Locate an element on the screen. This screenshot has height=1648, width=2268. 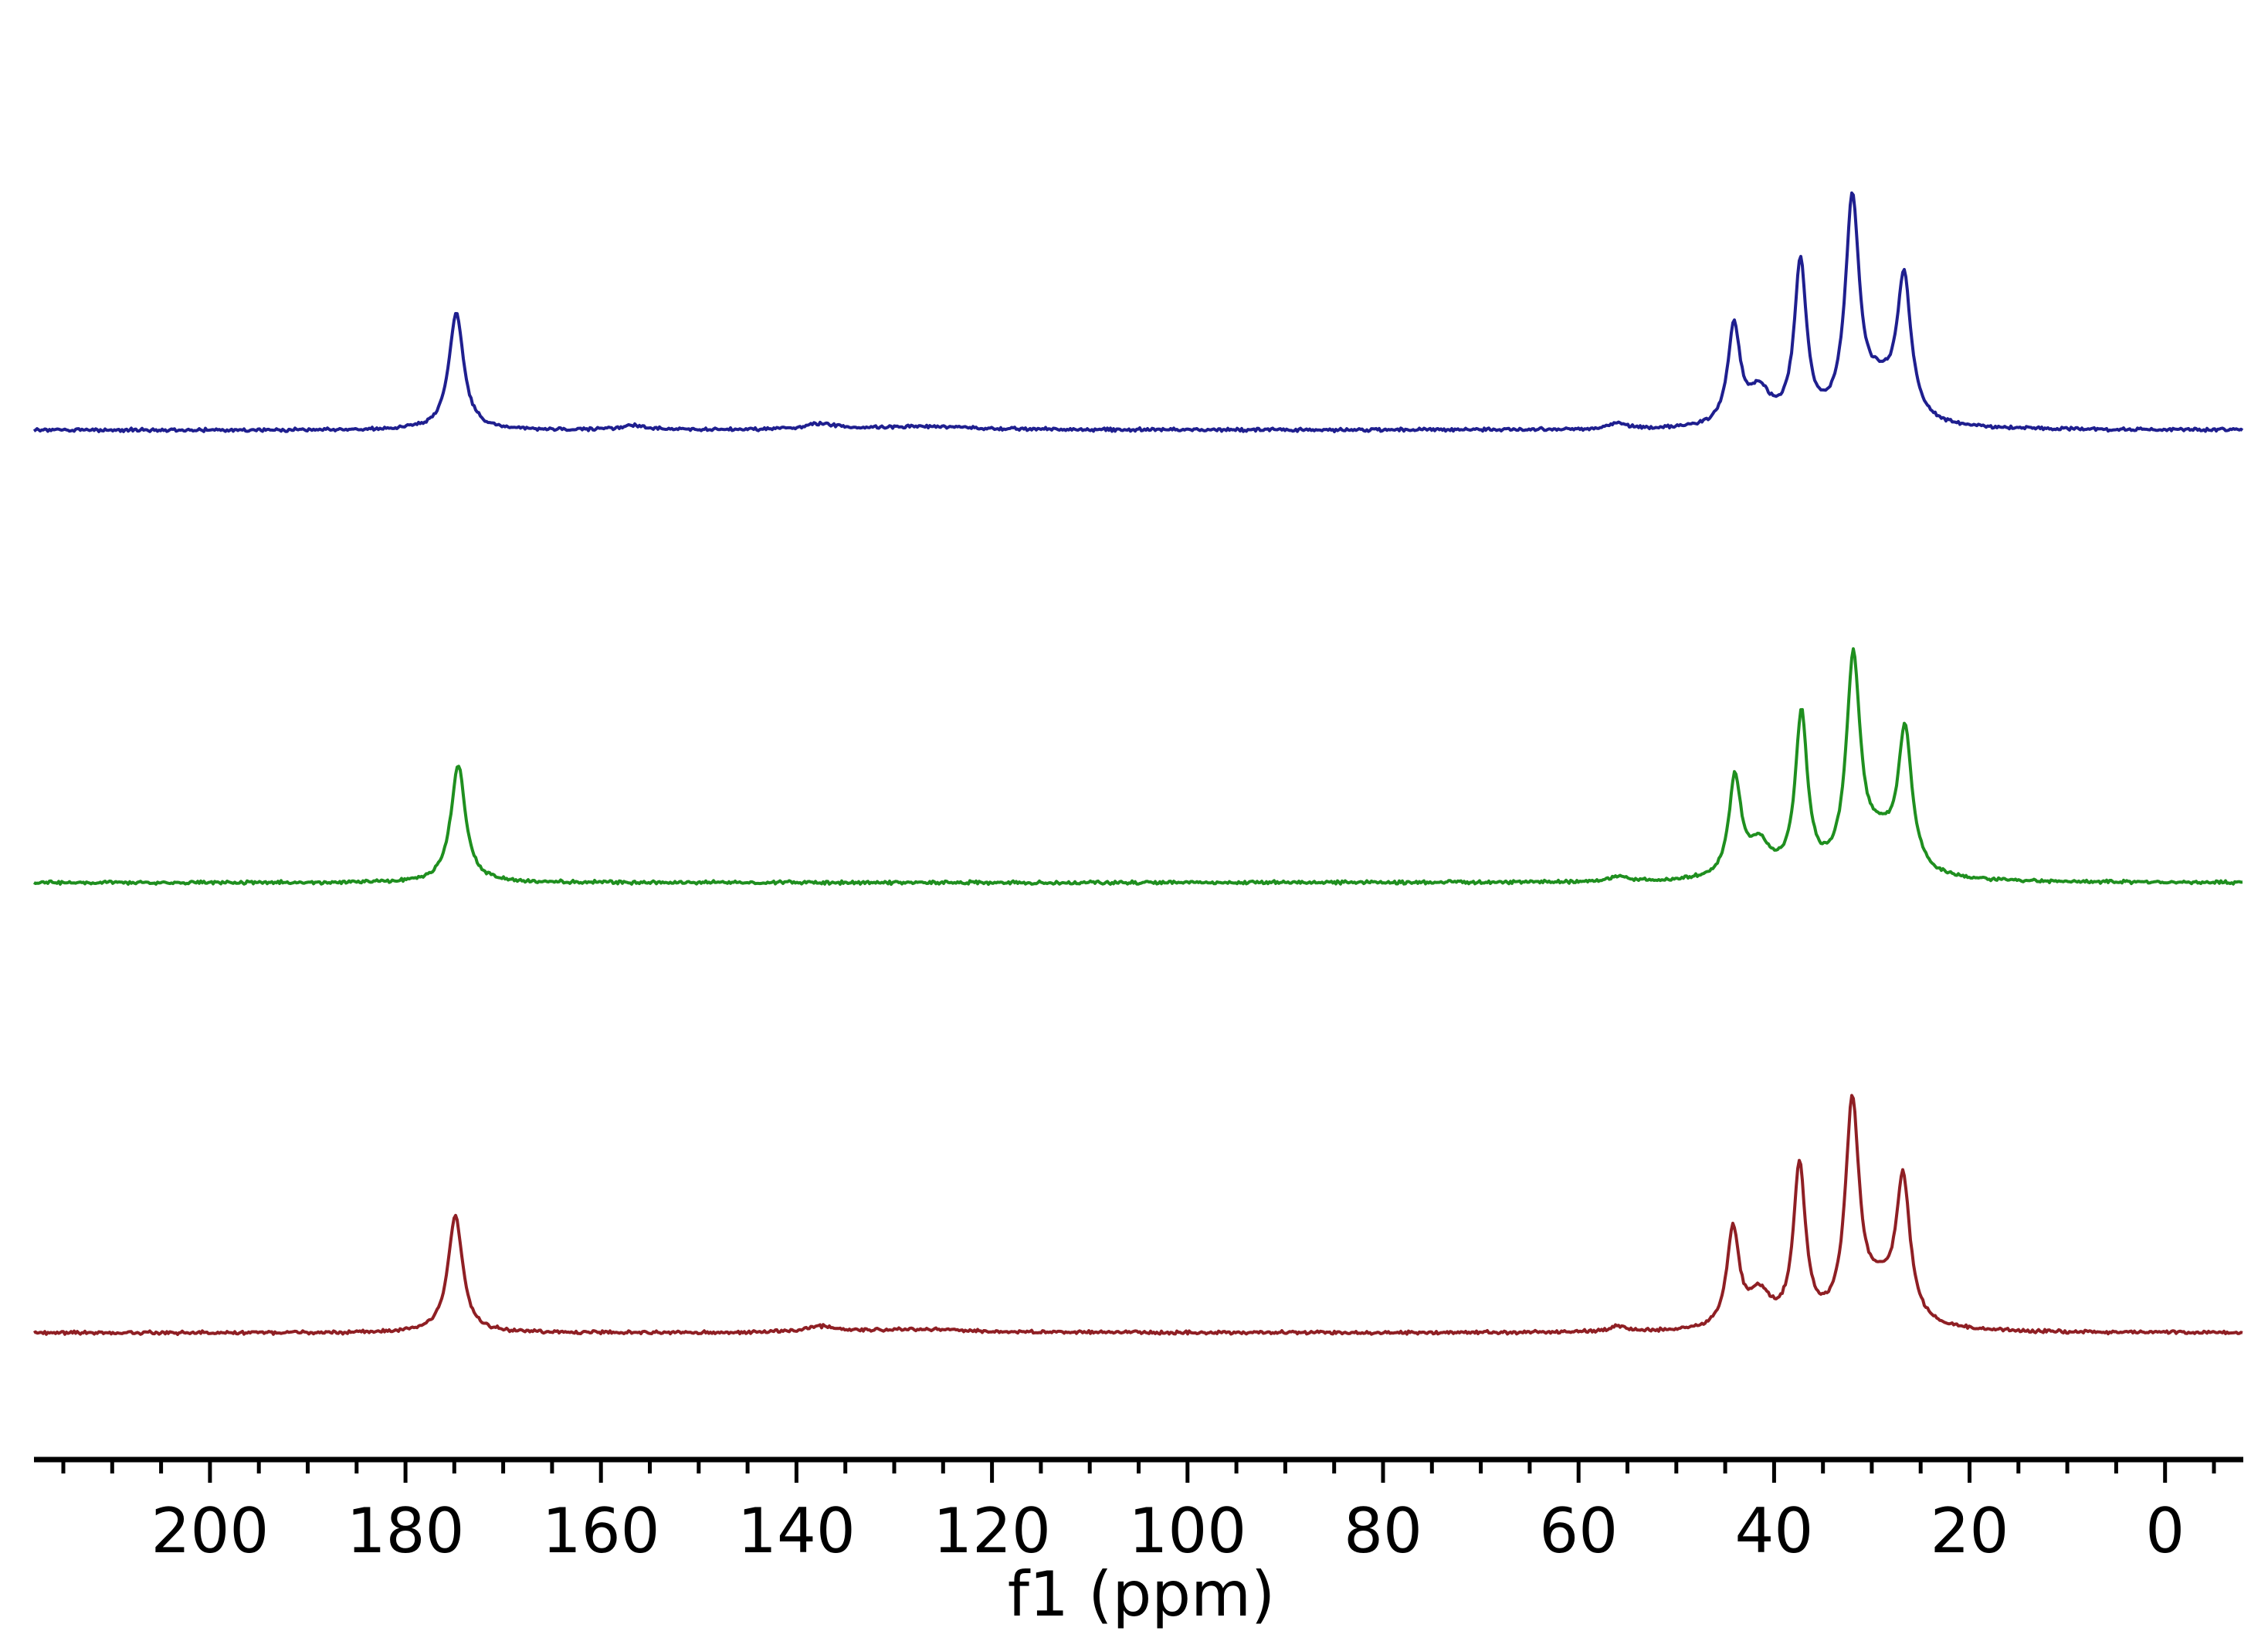
x-tick-label: 180 is located at coordinates (406, 1531).